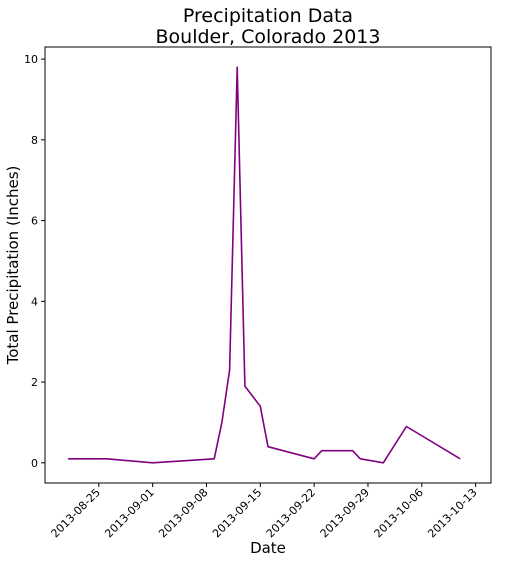 The width and height of the screenshot is (518, 563). I want to click on chart-title: Precipitation Data, so click(268, 16).